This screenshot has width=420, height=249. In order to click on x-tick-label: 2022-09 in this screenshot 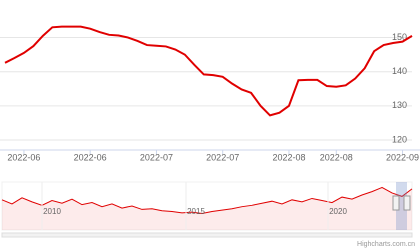, I will do `click(402, 157)`.